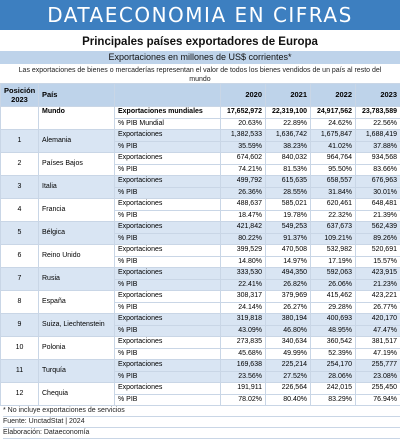  I want to click on exports-value: 549,253, so click(288, 228).